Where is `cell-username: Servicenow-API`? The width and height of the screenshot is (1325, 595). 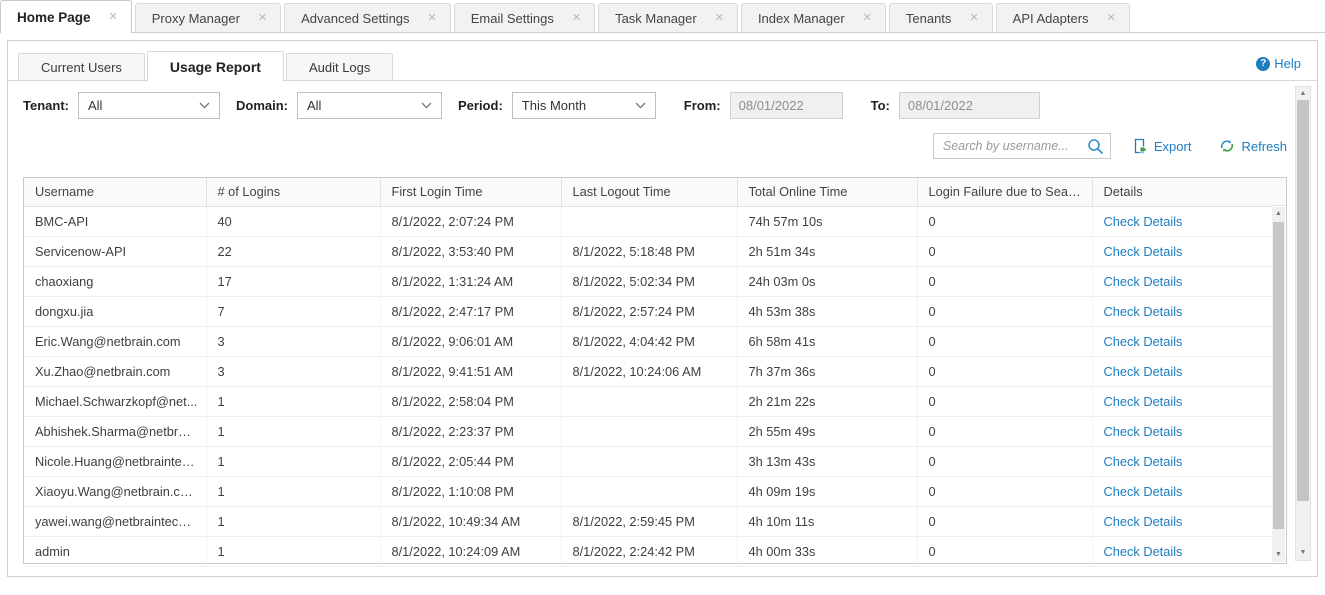 cell-username: Servicenow-API is located at coordinates (115, 251).